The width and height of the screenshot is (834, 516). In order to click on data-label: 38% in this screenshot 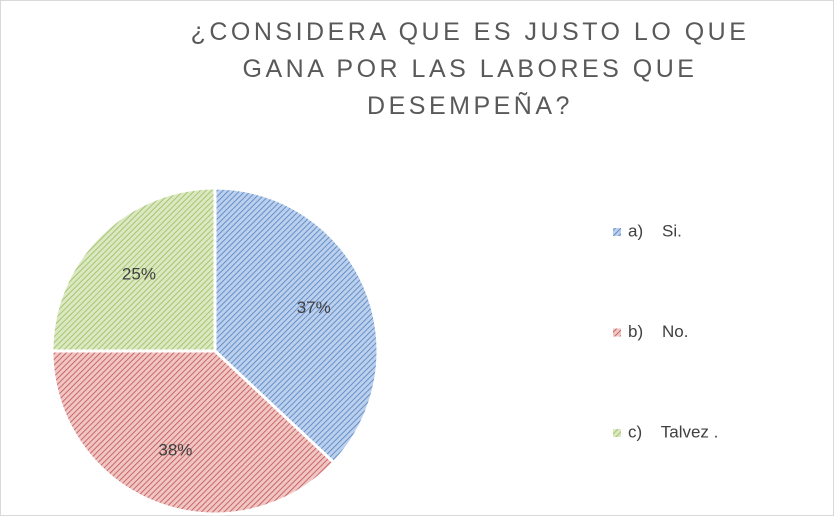, I will do `click(175, 450)`.